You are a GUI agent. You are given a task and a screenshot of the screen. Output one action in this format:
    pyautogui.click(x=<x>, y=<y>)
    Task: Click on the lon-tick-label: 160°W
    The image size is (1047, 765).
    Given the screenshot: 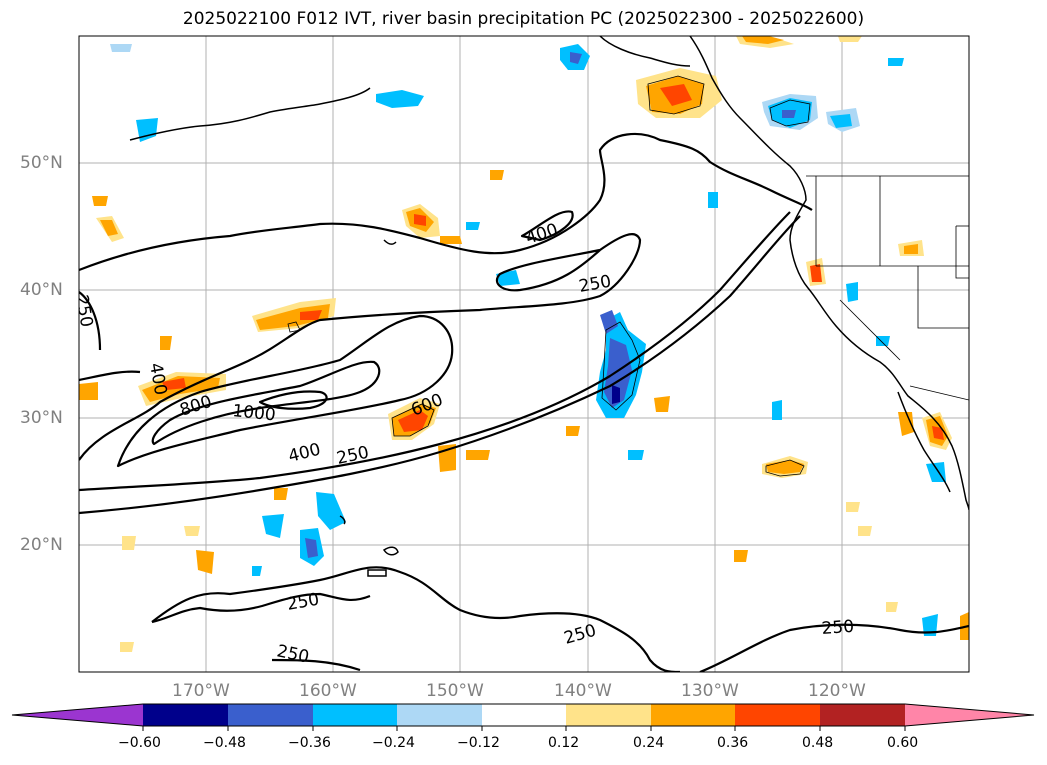 What is the action you would take?
    pyautogui.click(x=328, y=691)
    